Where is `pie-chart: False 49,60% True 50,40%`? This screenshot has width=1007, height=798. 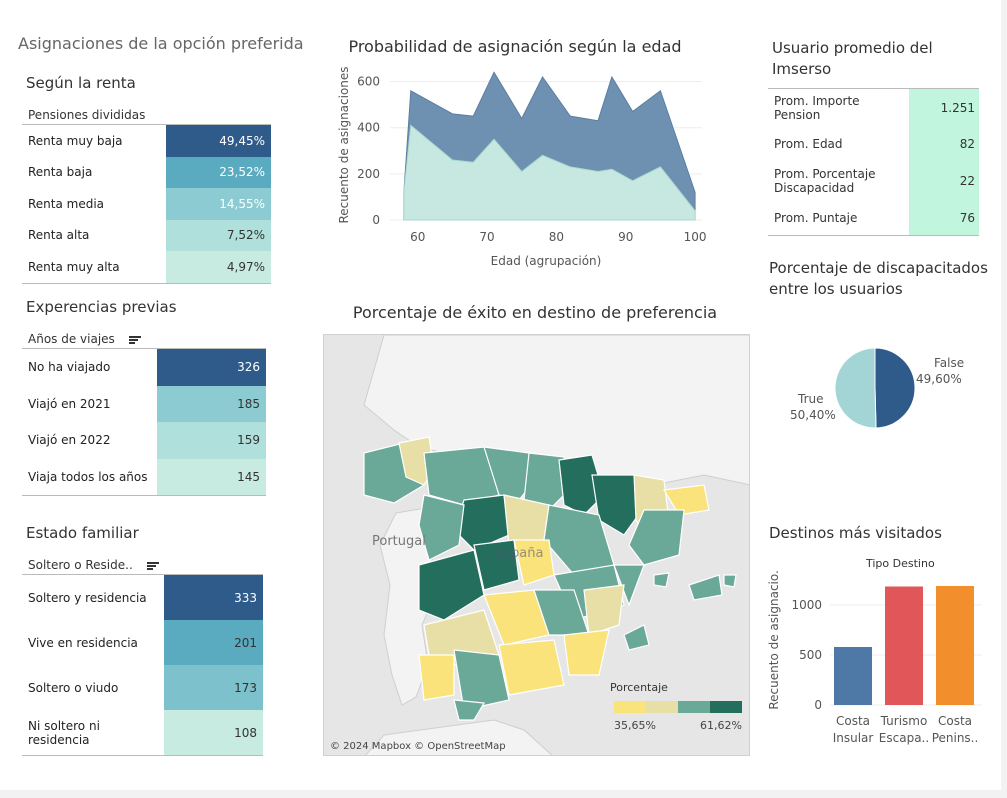
pie-chart: False 49,60% True 50,40% is located at coordinates (877, 388).